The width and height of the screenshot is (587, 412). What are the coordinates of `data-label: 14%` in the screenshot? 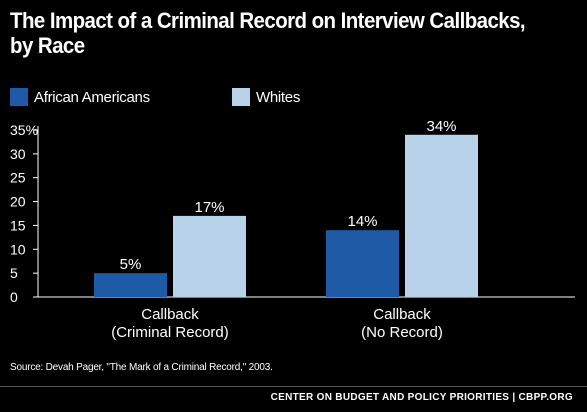 It's located at (362, 221).